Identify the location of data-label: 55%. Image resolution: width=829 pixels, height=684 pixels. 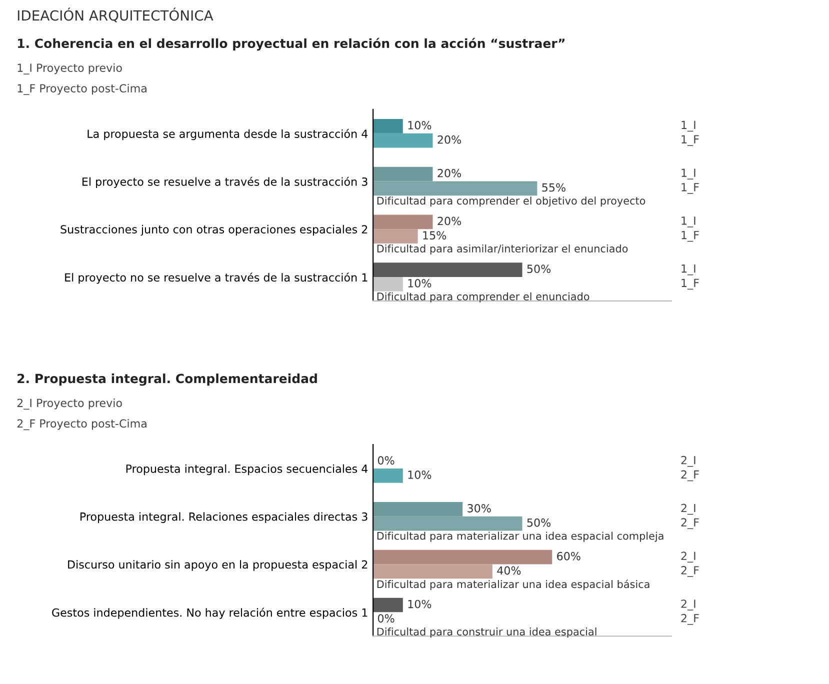
(554, 187).